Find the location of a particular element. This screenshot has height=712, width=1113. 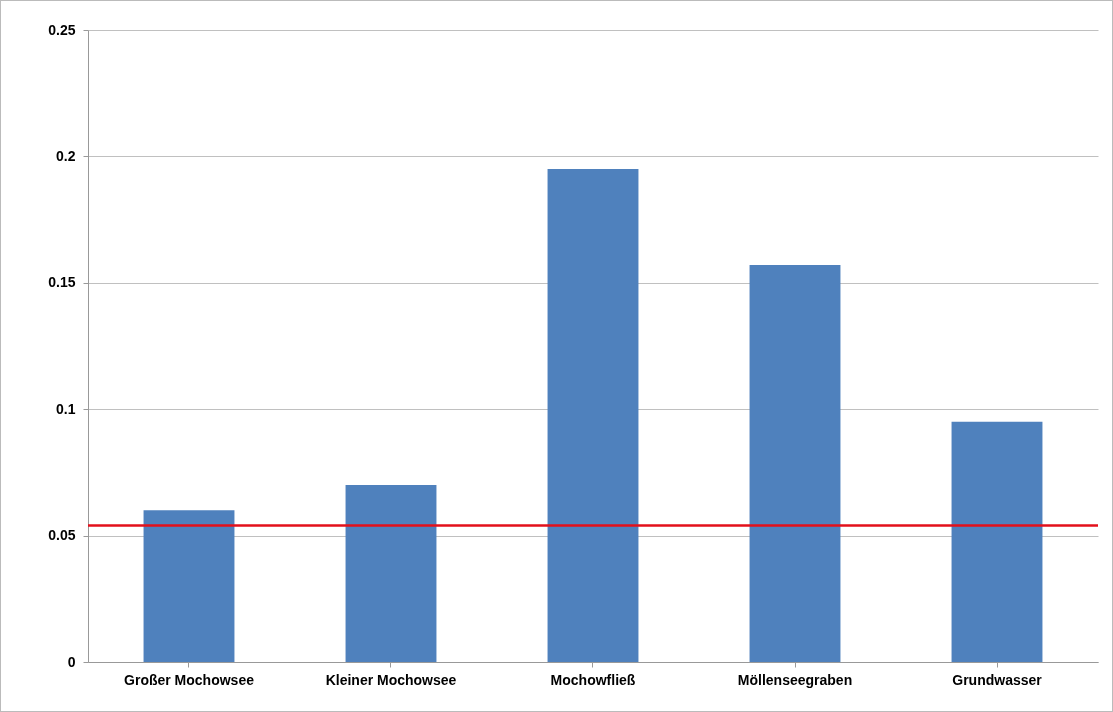

y-tick-label: 0.2 is located at coordinates (66, 155).